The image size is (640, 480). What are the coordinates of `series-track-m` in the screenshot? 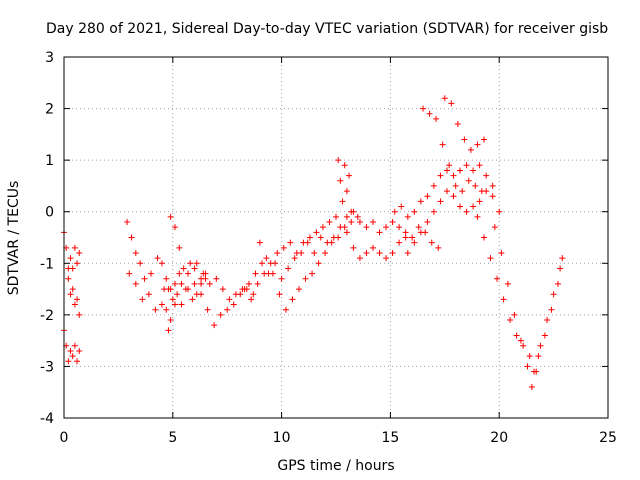 It's located at (369, 224).